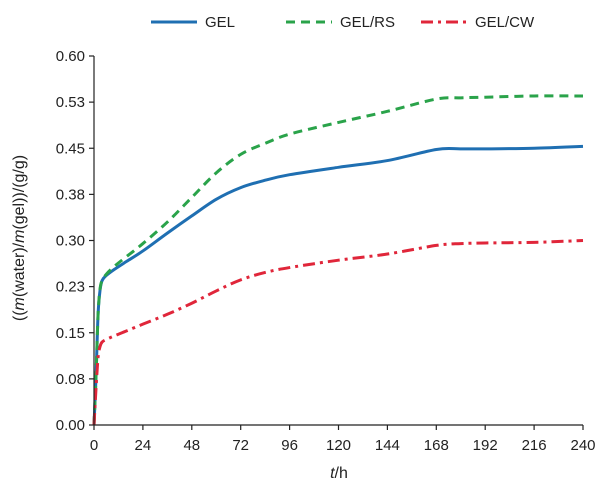  I want to click on y-axis-title-m2: m, so click(19, 236).